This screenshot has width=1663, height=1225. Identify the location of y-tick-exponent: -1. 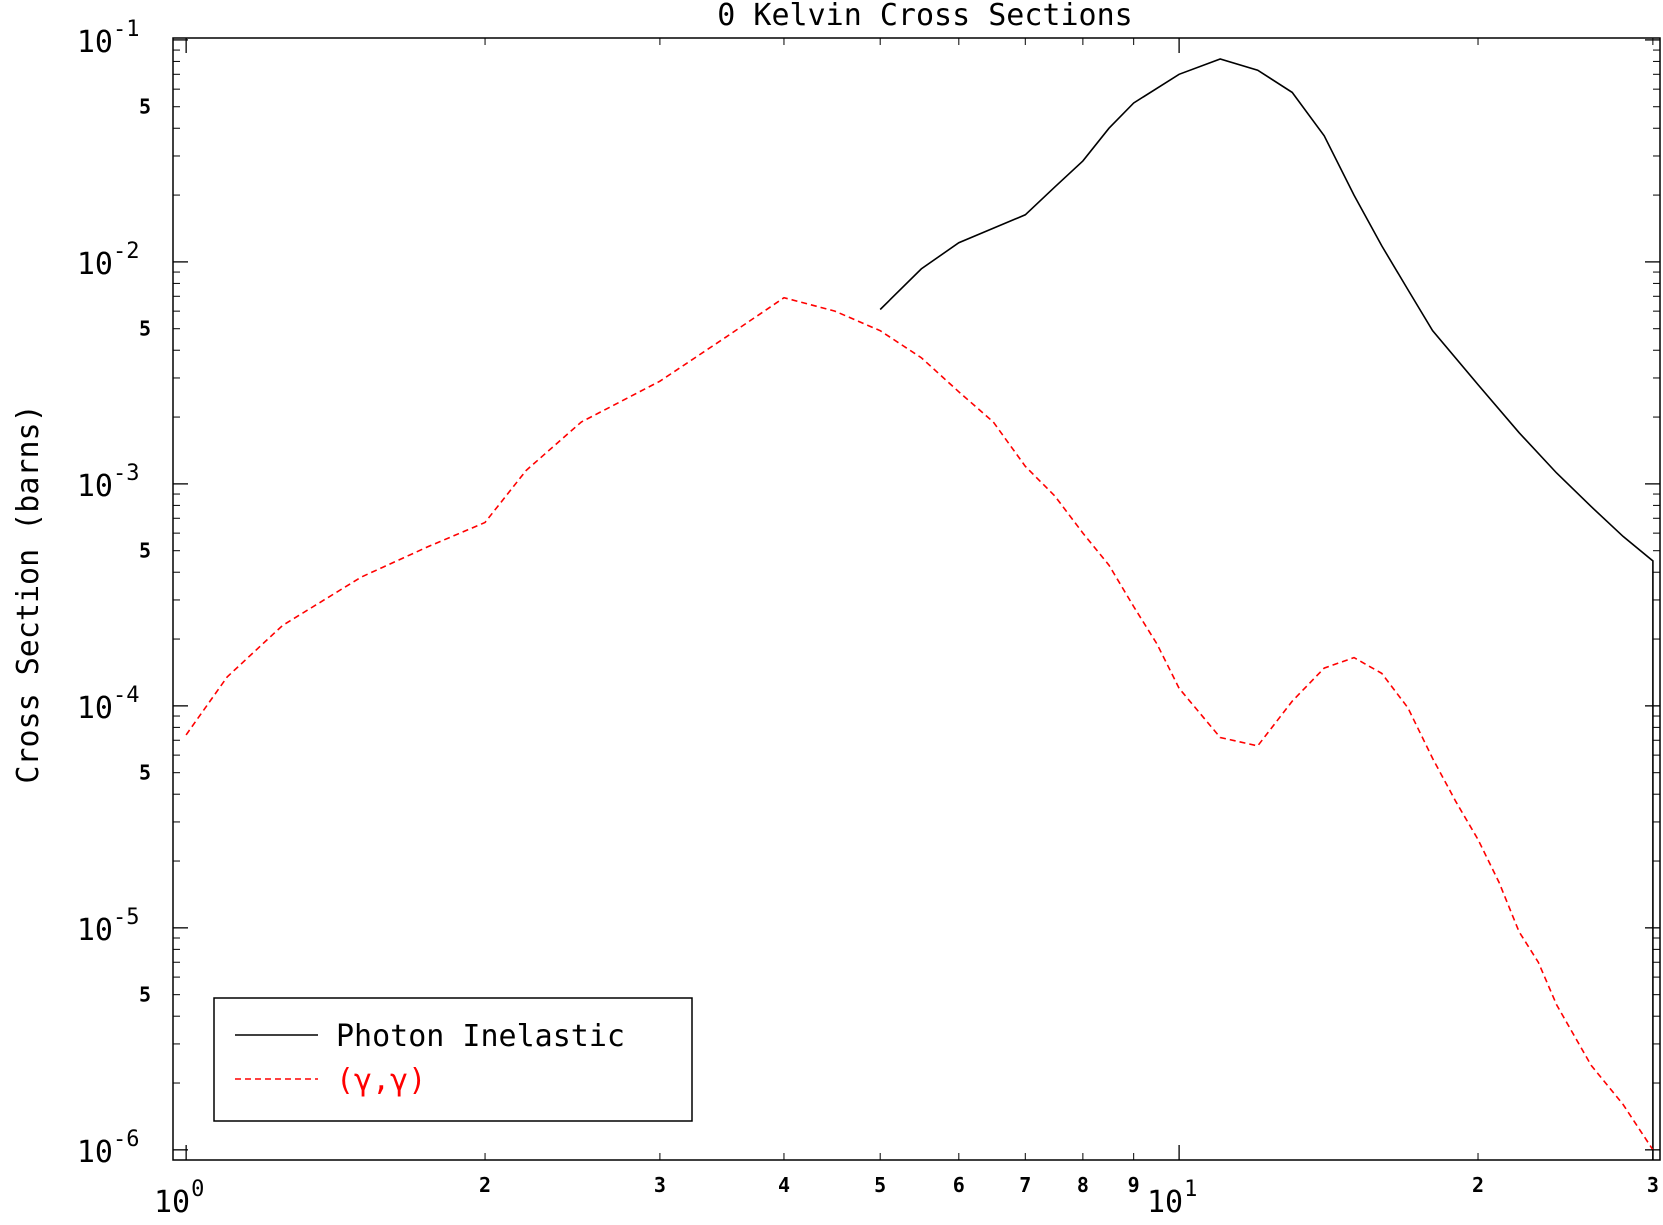
(126, 29).